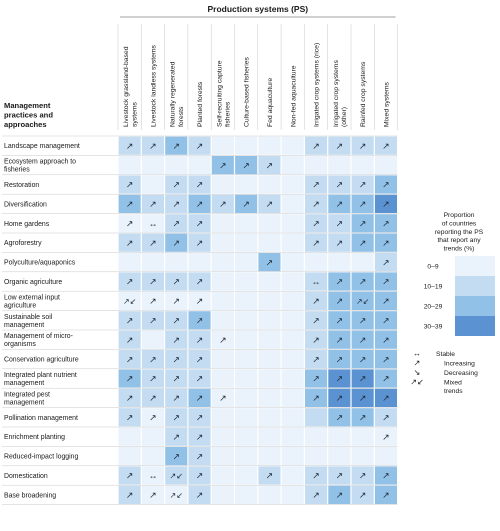  Describe the element at coordinates (247, 92) in the screenshot. I see `column-label: Culture-based fisheries` at that location.